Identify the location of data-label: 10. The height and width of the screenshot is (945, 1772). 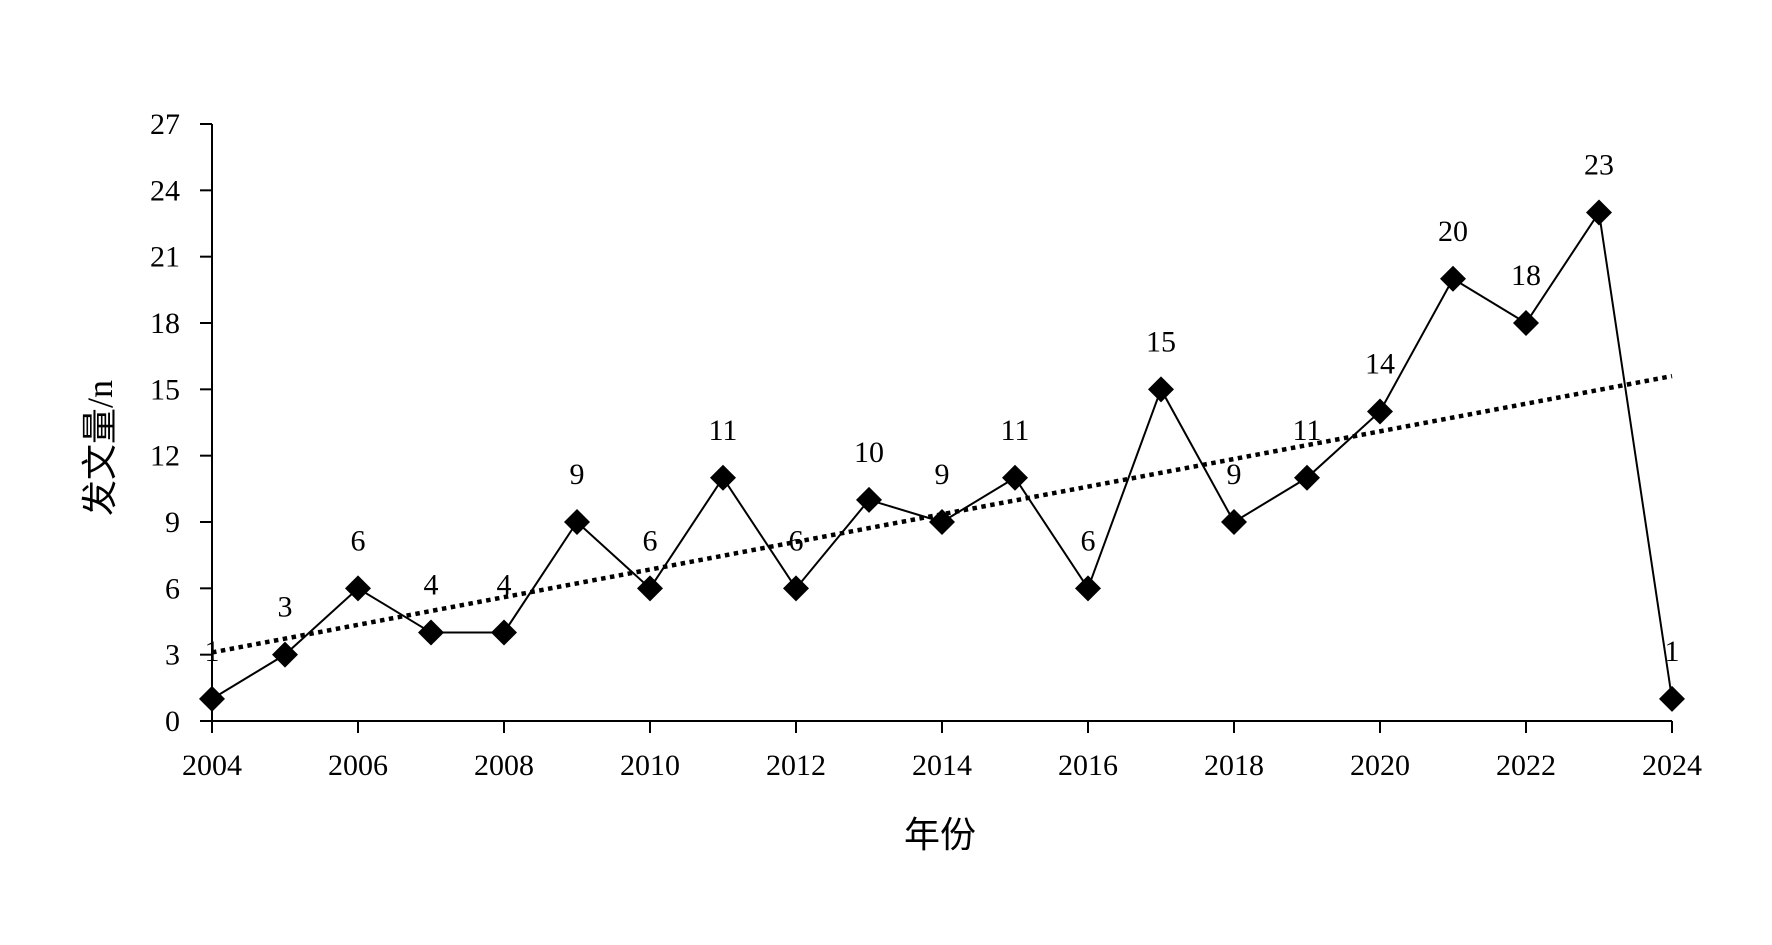
(869, 452).